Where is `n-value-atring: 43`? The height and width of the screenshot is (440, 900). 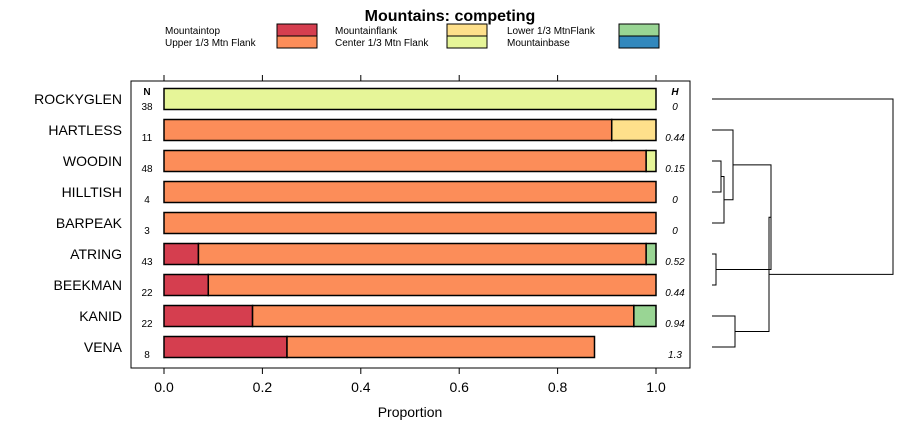 n-value-atring: 43 is located at coordinates (147, 262).